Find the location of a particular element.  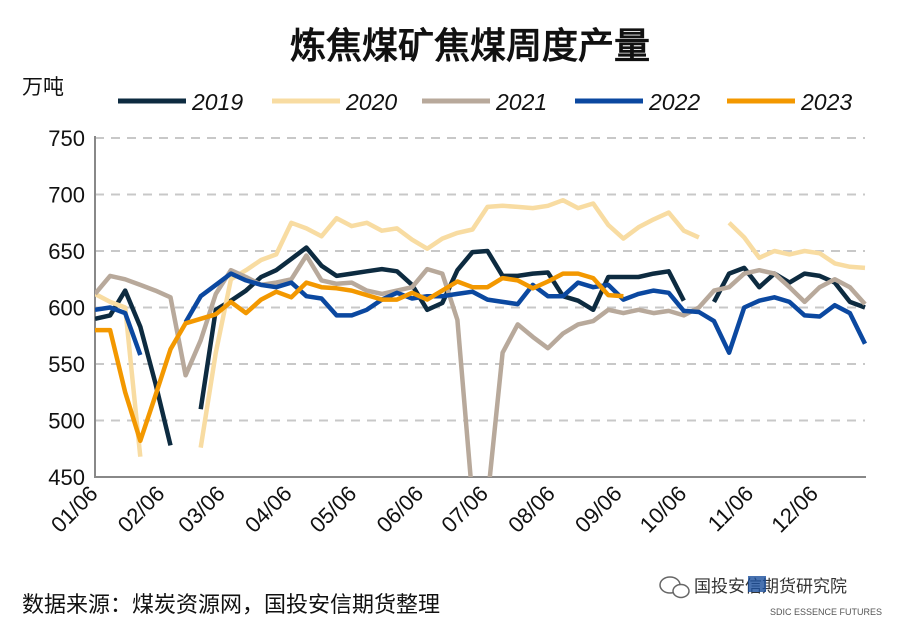

legend-label: 2020 is located at coordinates (371, 102).